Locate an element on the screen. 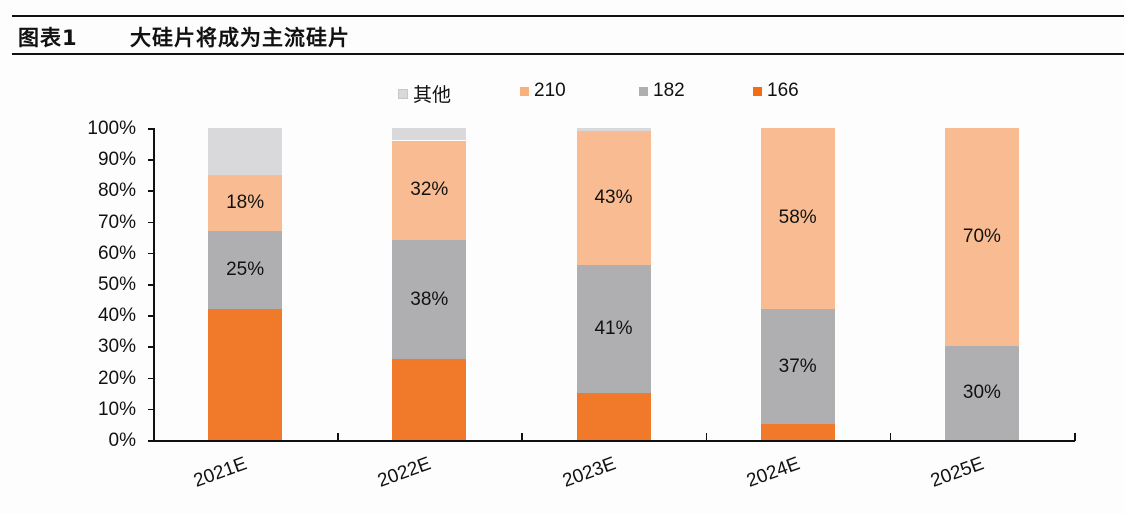 This screenshot has width=1124, height=514. bar-2023E: 41% 43% is located at coordinates (613, 284).